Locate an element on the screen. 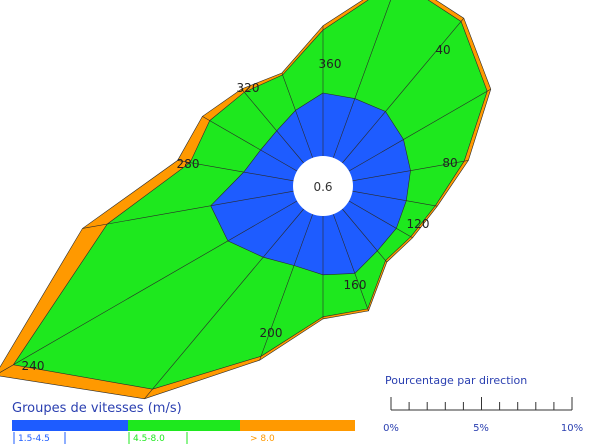  legend-range-3: > 8.0 is located at coordinates (262, 439).